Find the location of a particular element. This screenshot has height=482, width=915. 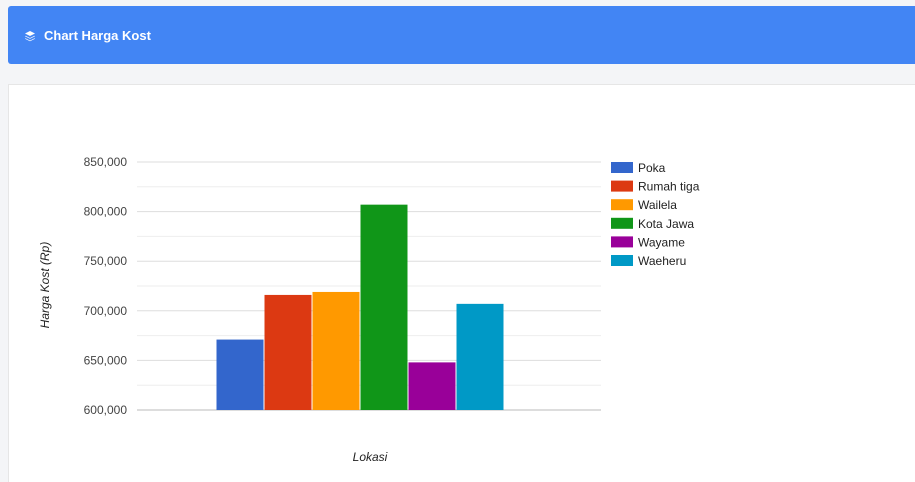

y-tick-label: 600,000 is located at coordinates (106, 410).